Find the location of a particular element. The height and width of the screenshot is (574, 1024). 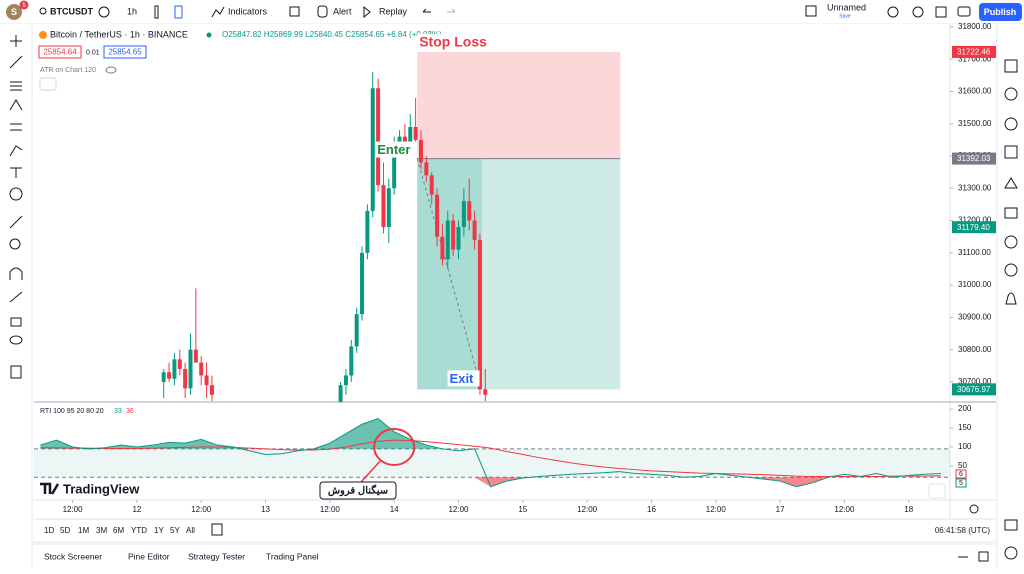

logo-text: TradingView is located at coordinates (101, 488).